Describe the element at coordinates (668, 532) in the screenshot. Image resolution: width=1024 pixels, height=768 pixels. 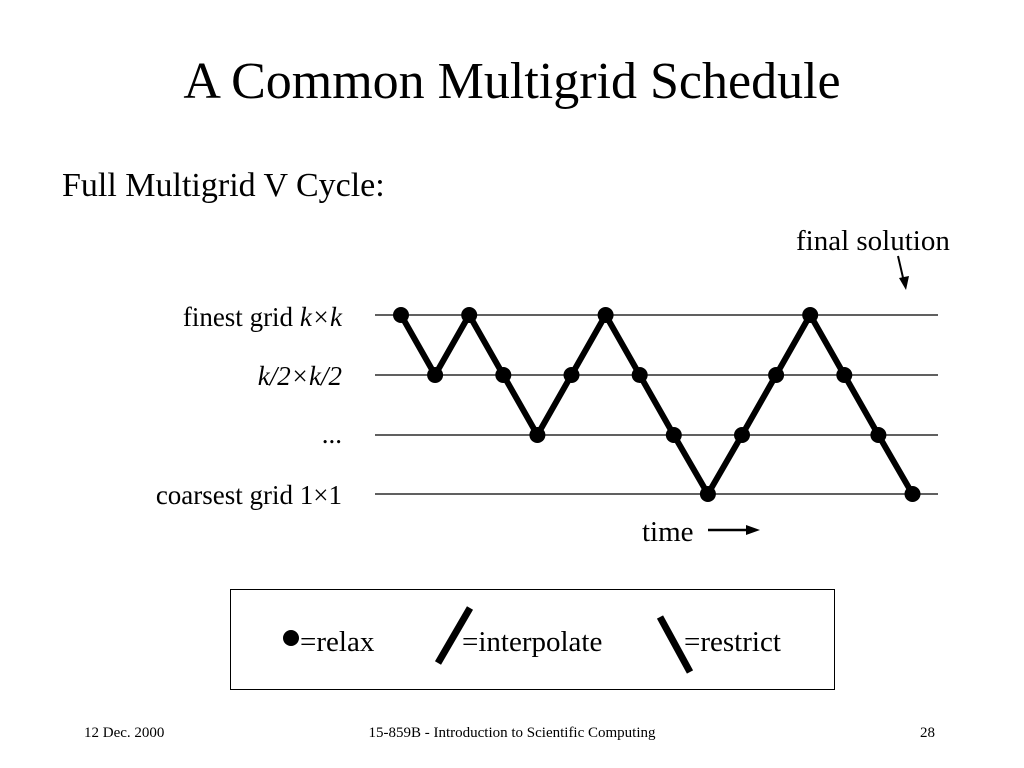
I see `time-label: time` at that location.